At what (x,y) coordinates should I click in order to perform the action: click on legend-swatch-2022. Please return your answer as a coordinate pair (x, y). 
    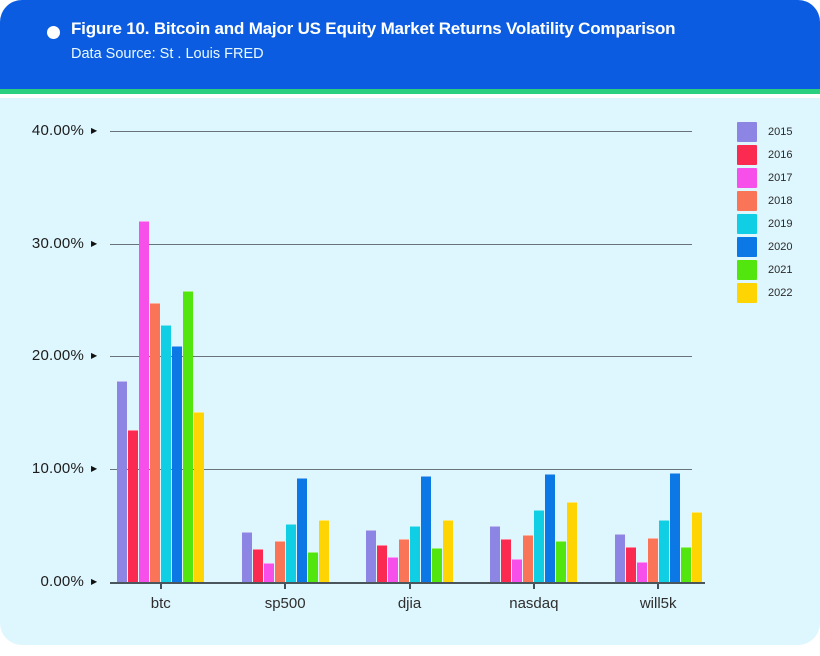
    Looking at the image, I should click on (747, 293).